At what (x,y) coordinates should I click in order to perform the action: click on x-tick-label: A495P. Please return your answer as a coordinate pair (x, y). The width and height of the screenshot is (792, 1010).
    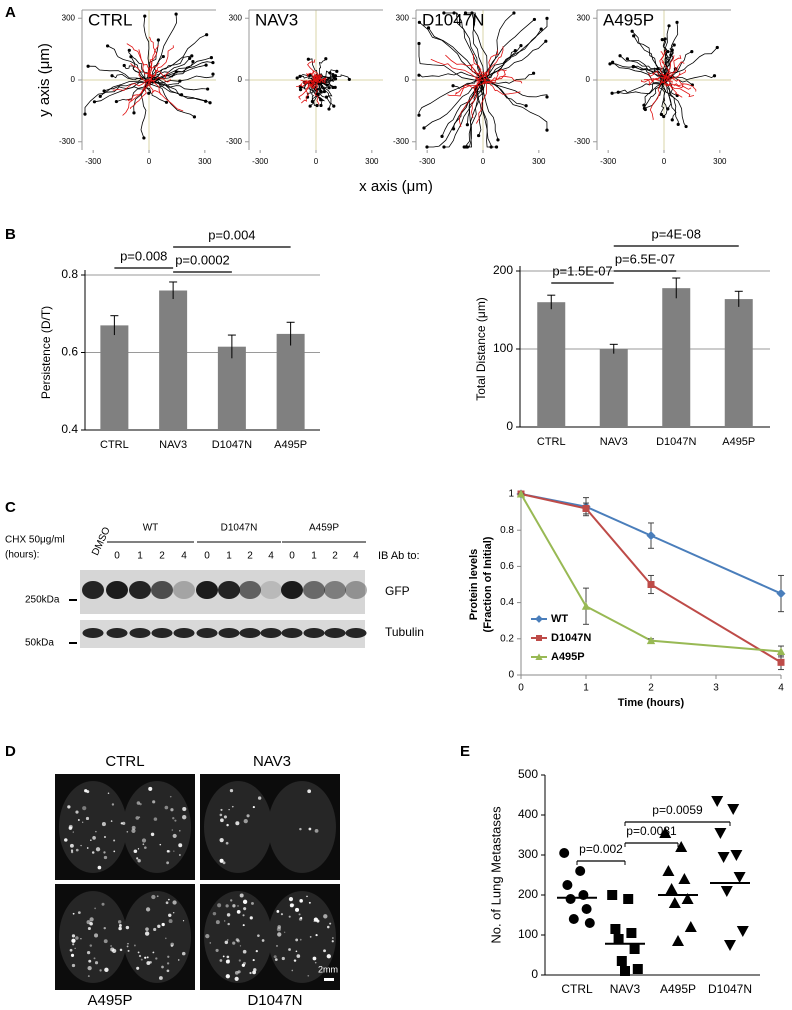
    Looking at the image, I should click on (738, 442).